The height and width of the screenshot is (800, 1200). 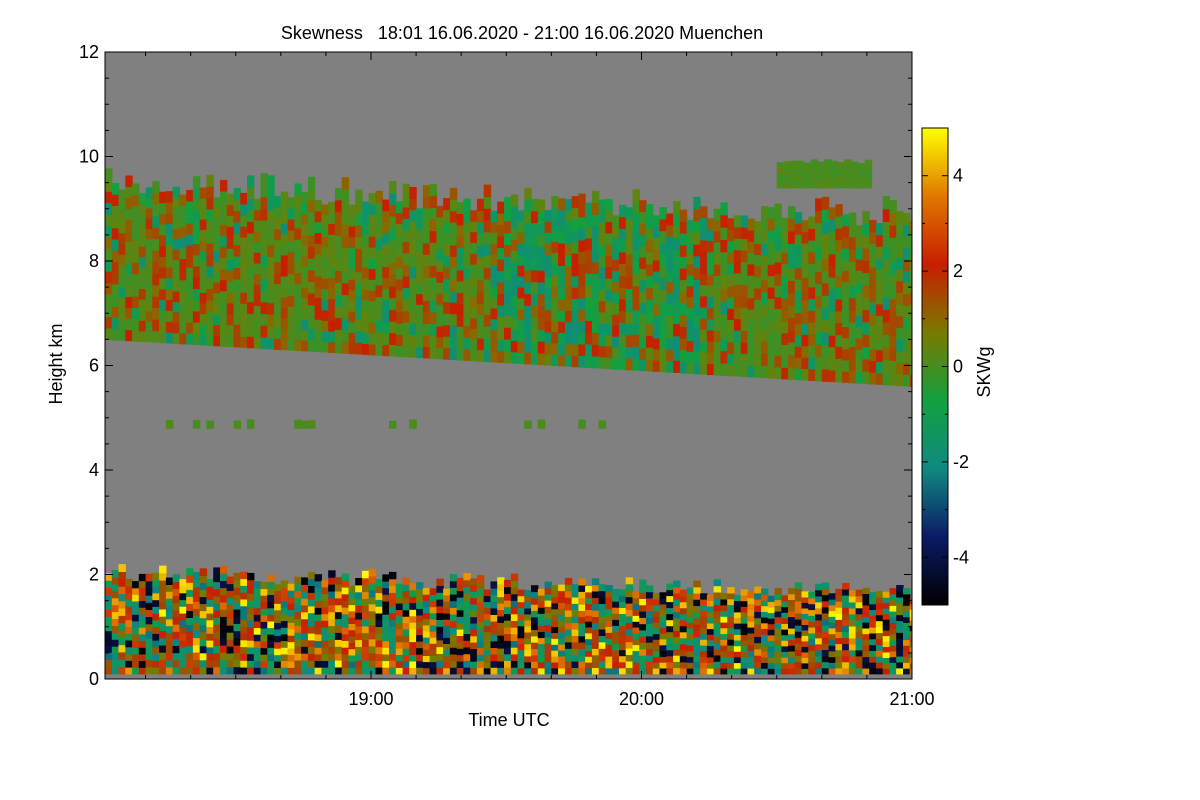 I want to click on region-boundary-layer, so click(x=508, y=619).